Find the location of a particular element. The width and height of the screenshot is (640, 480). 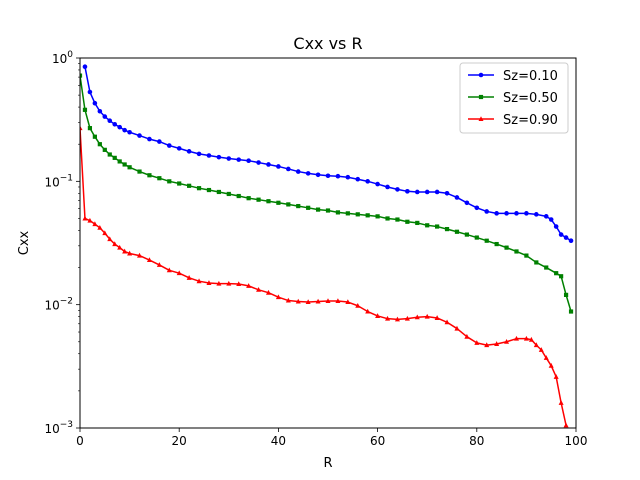

y-tick-label: 10⁰ is located at coordinates (62, 58).